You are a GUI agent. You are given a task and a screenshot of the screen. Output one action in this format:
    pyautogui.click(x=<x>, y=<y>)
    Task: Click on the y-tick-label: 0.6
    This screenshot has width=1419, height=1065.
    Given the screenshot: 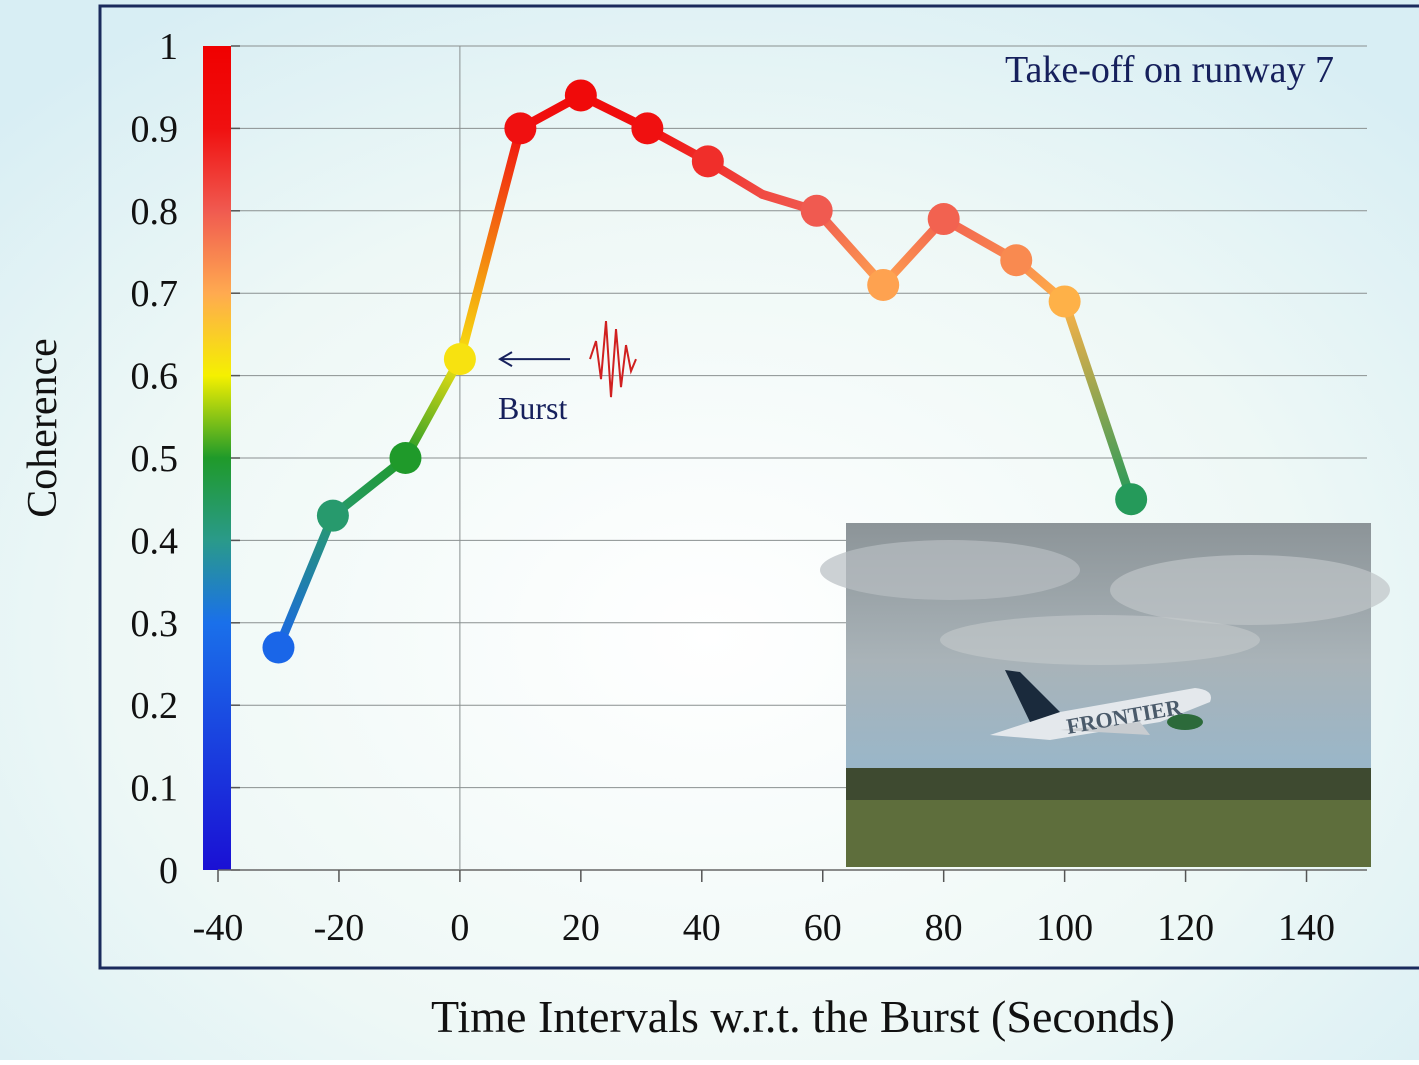 What is the action you would take?
    pyautogui.click(x=155, y=377)
    